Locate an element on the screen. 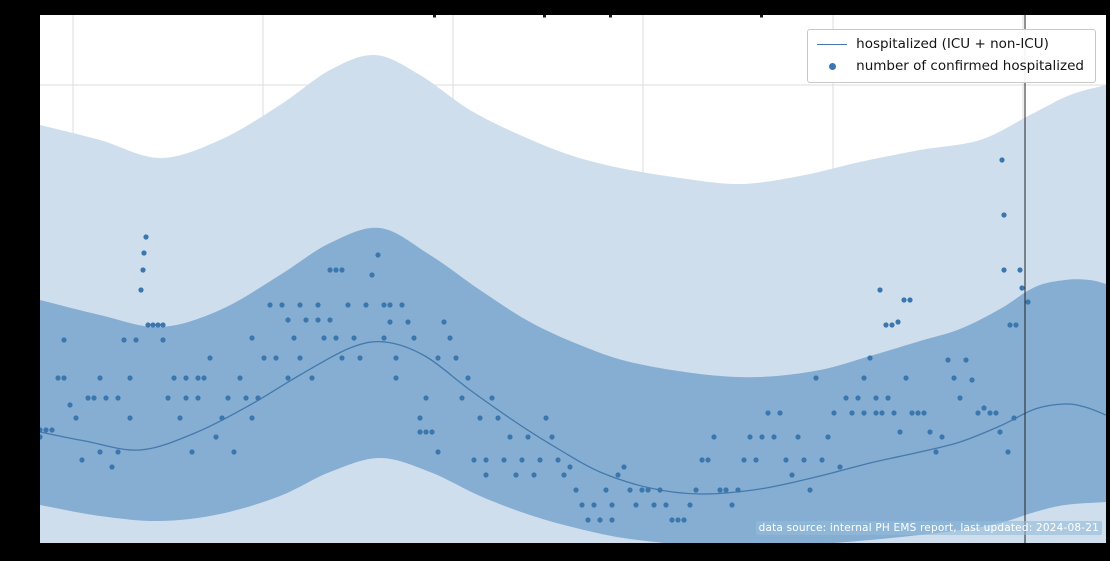 Image resolution: width=1110 pixels, height=561 pixels. legend-label-scatter: number of confirmed hospitalized is located at coordinates (970, 65).